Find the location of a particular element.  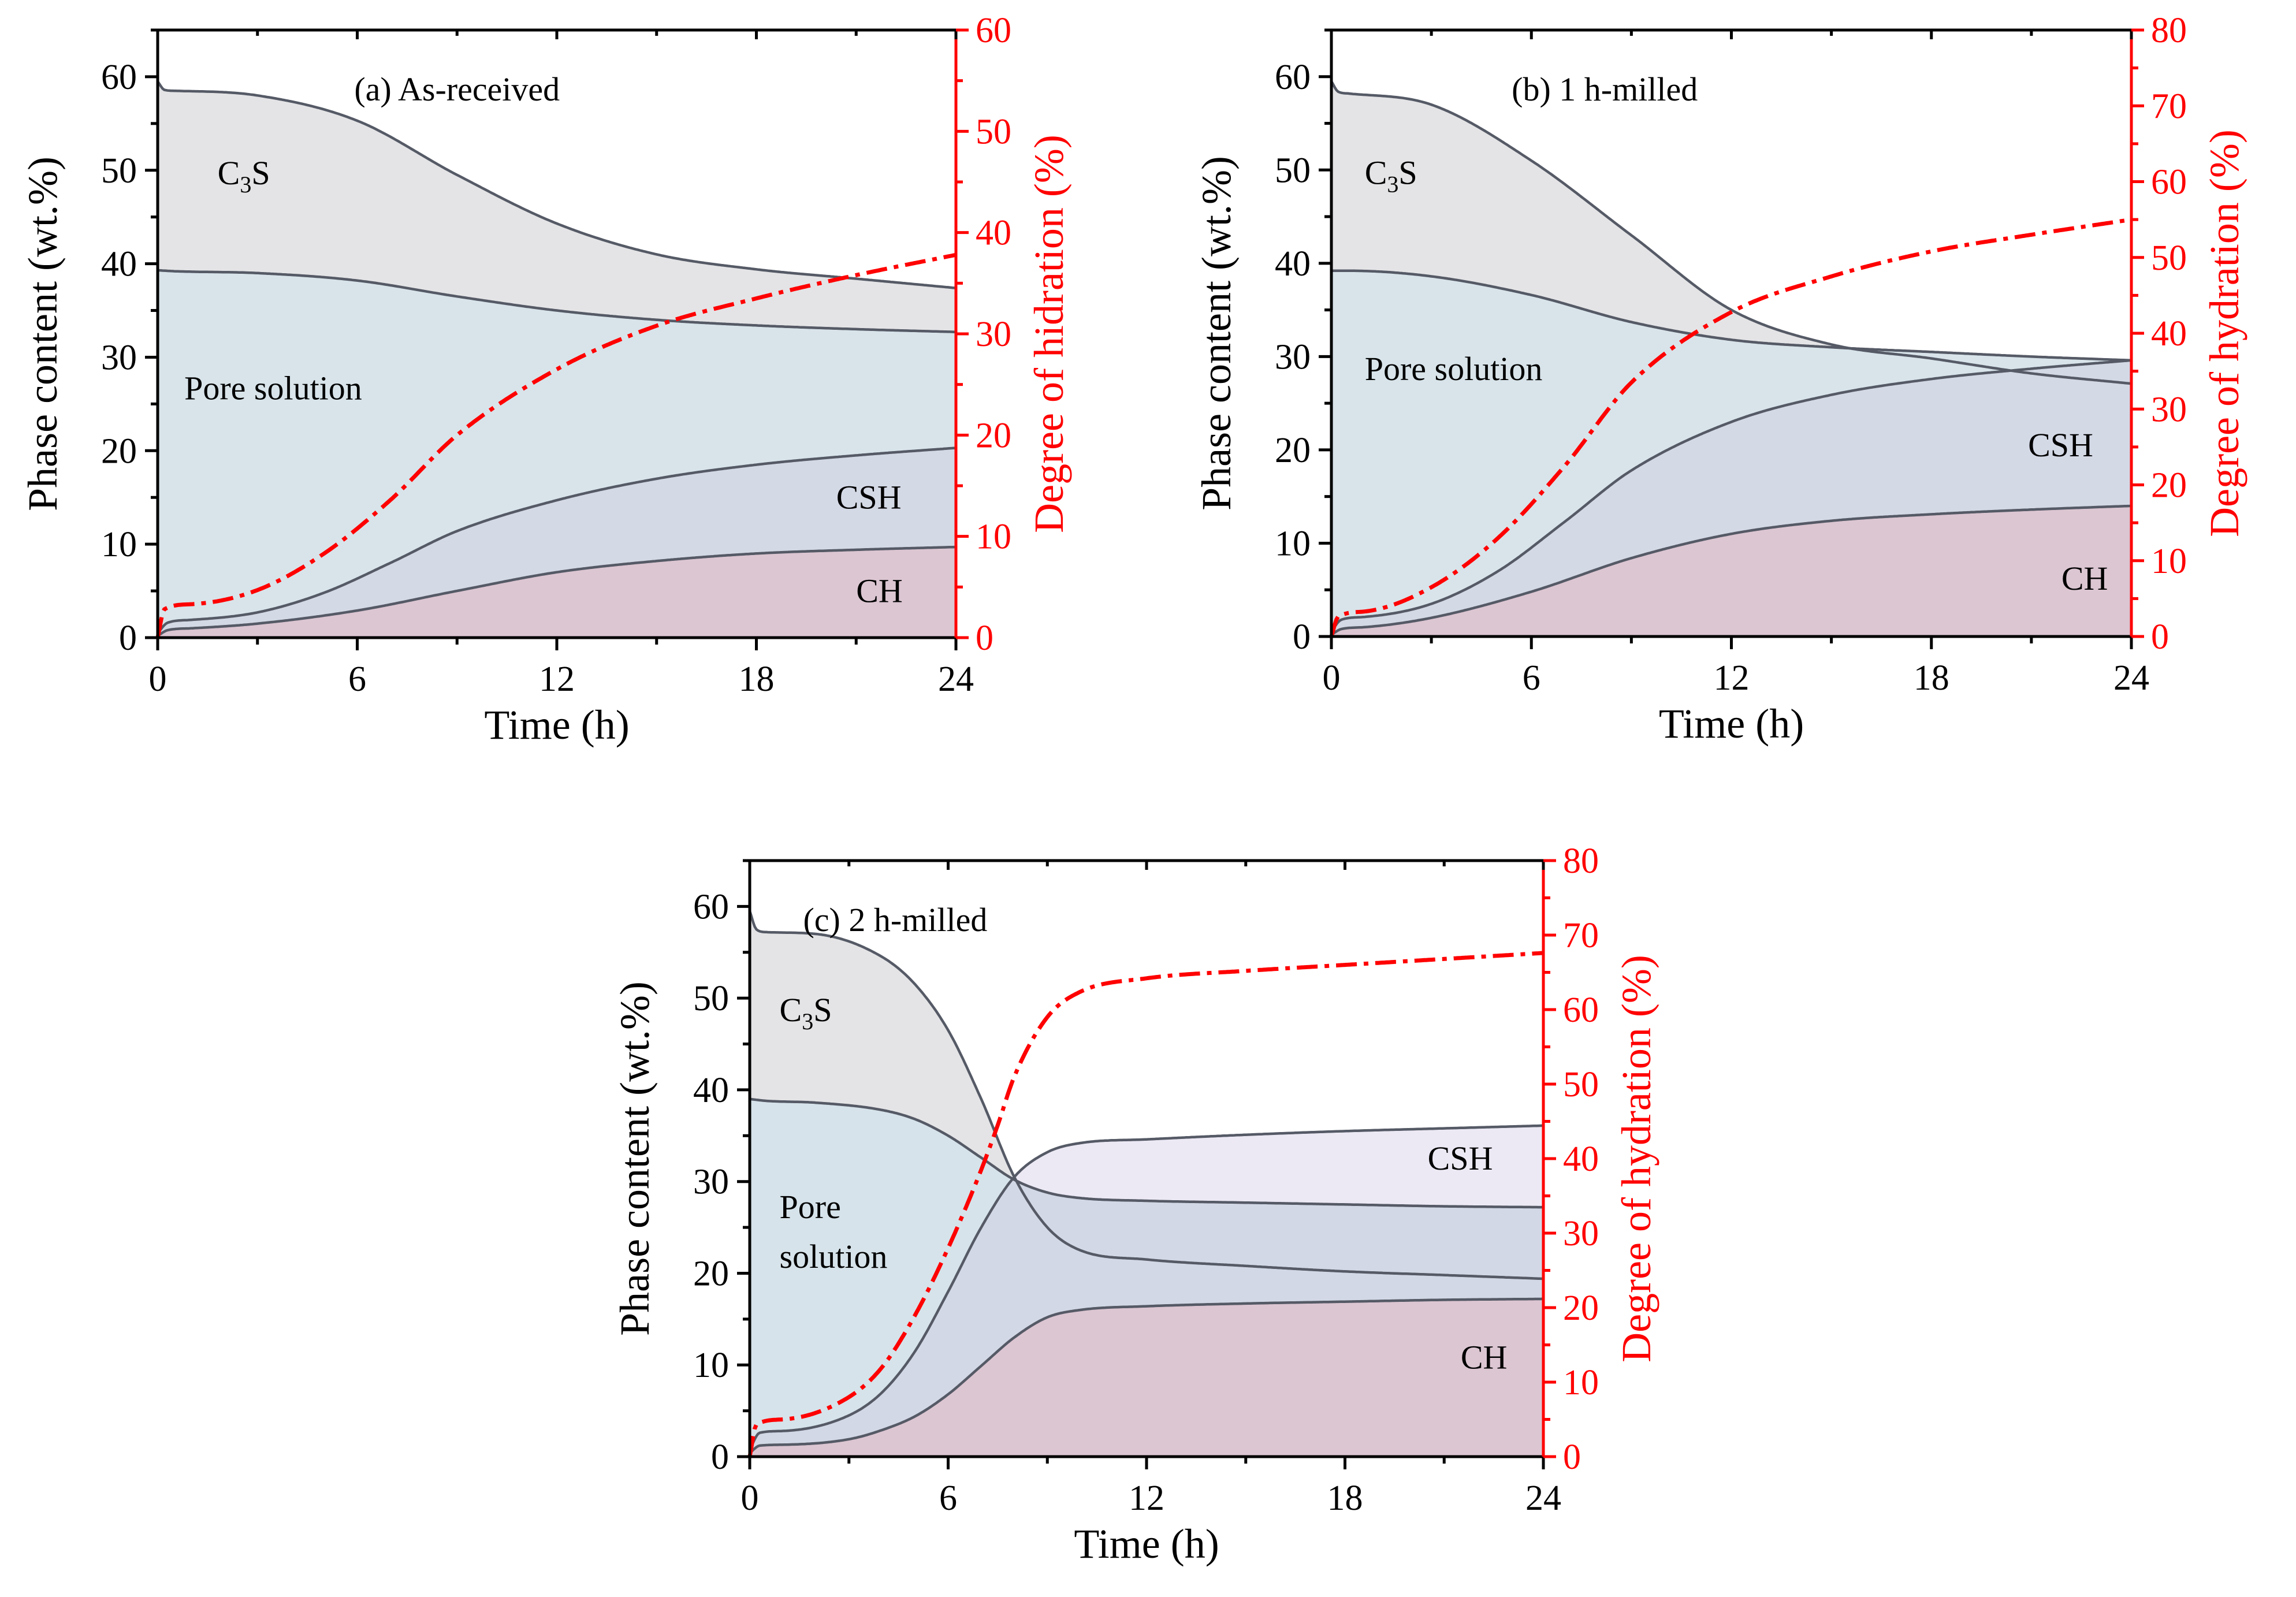

region-label: Pore solution is located at coordinates (273, 388).